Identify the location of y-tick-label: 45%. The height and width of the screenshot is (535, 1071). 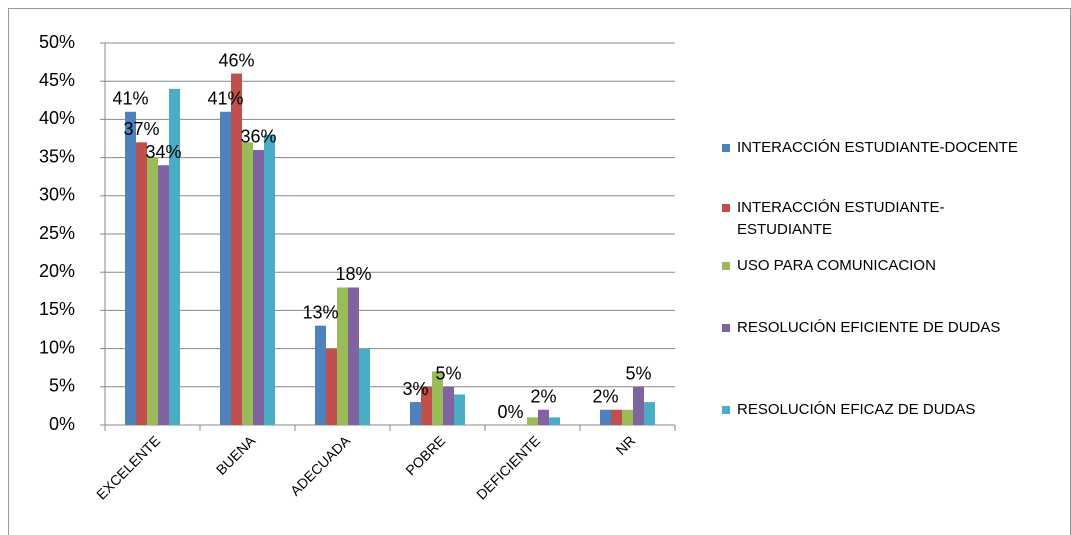
(57, 80).